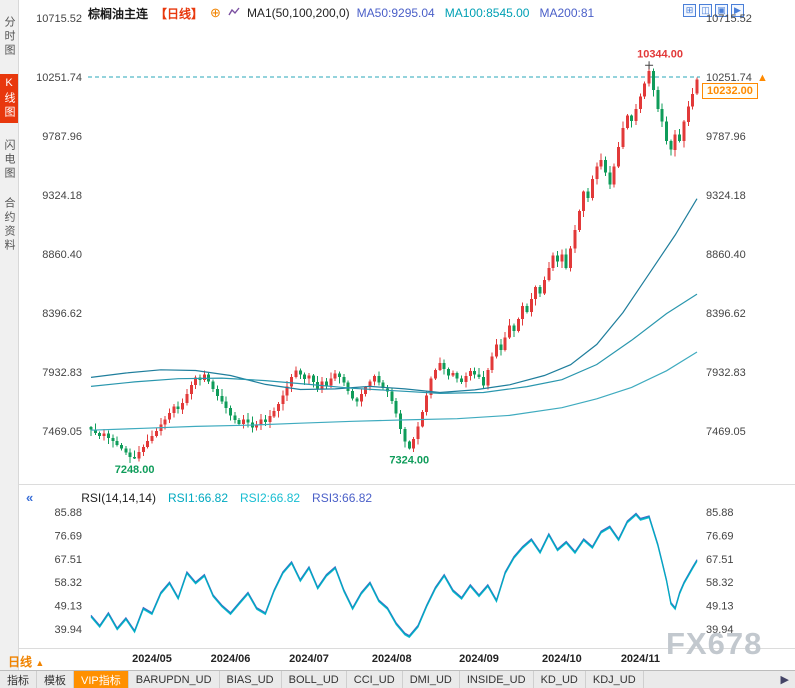 This screenshot has height=688, width=795. What do you see at coordinates (68, 583) in the screenshot?
I see `svg-text: 58.32` at bounding box center [68, 583].